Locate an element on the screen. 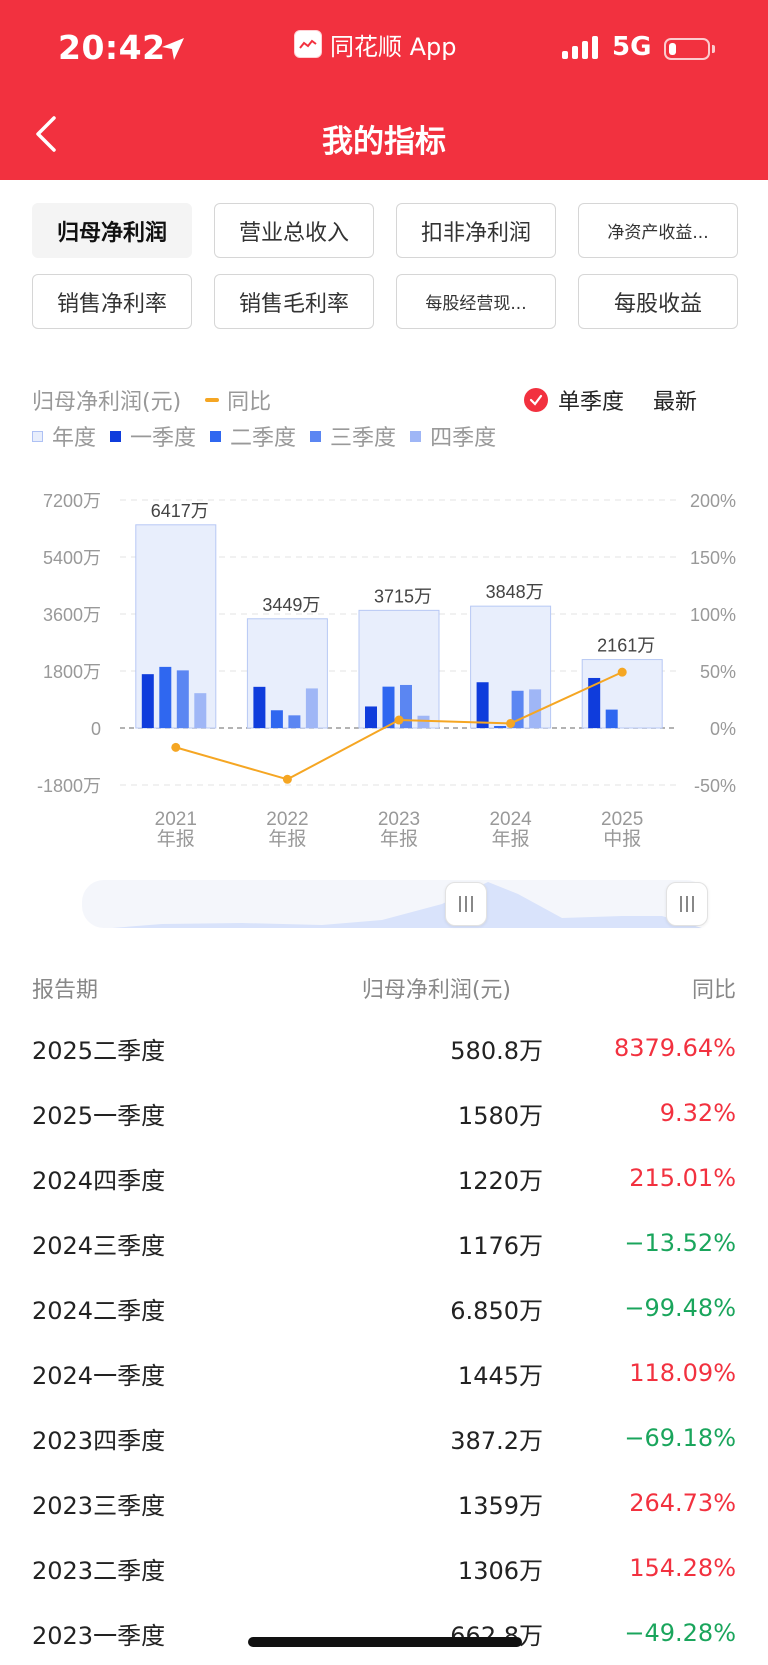 Image resolution: width=768 pixels, height=1665 pixels. header-bar: 20:42 同花顺 App 5G 我的指标 is located at coordinates (384, 90).